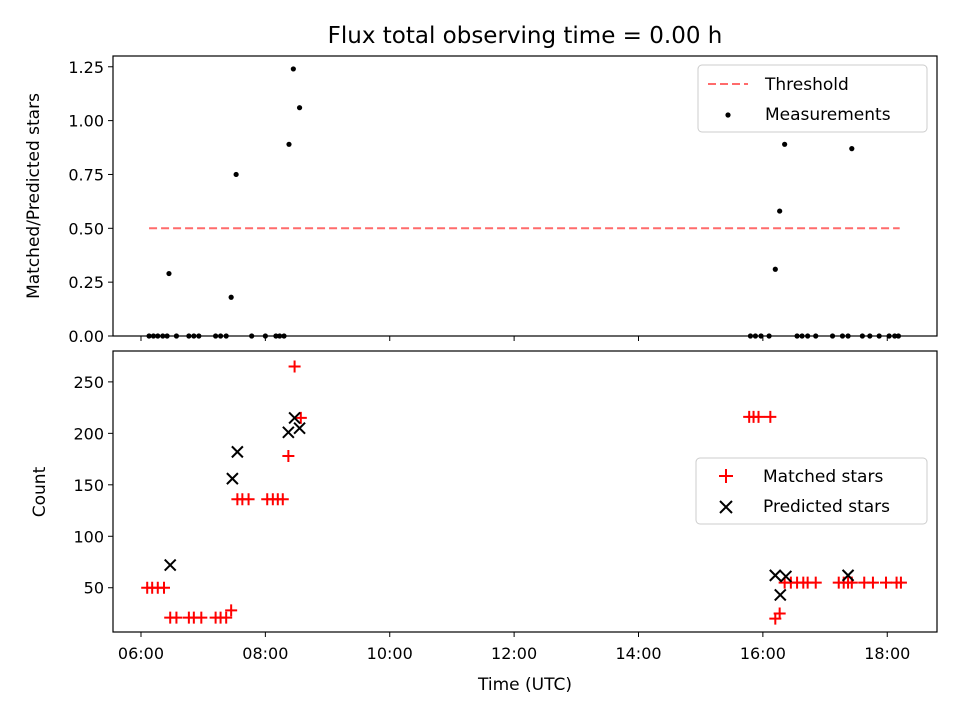 The image size is (960, 720). What do you see at coordinates (88, 485) in the screenshot?
I see `bottom-y-tick-label: 150` at bounding box center [88, 485].